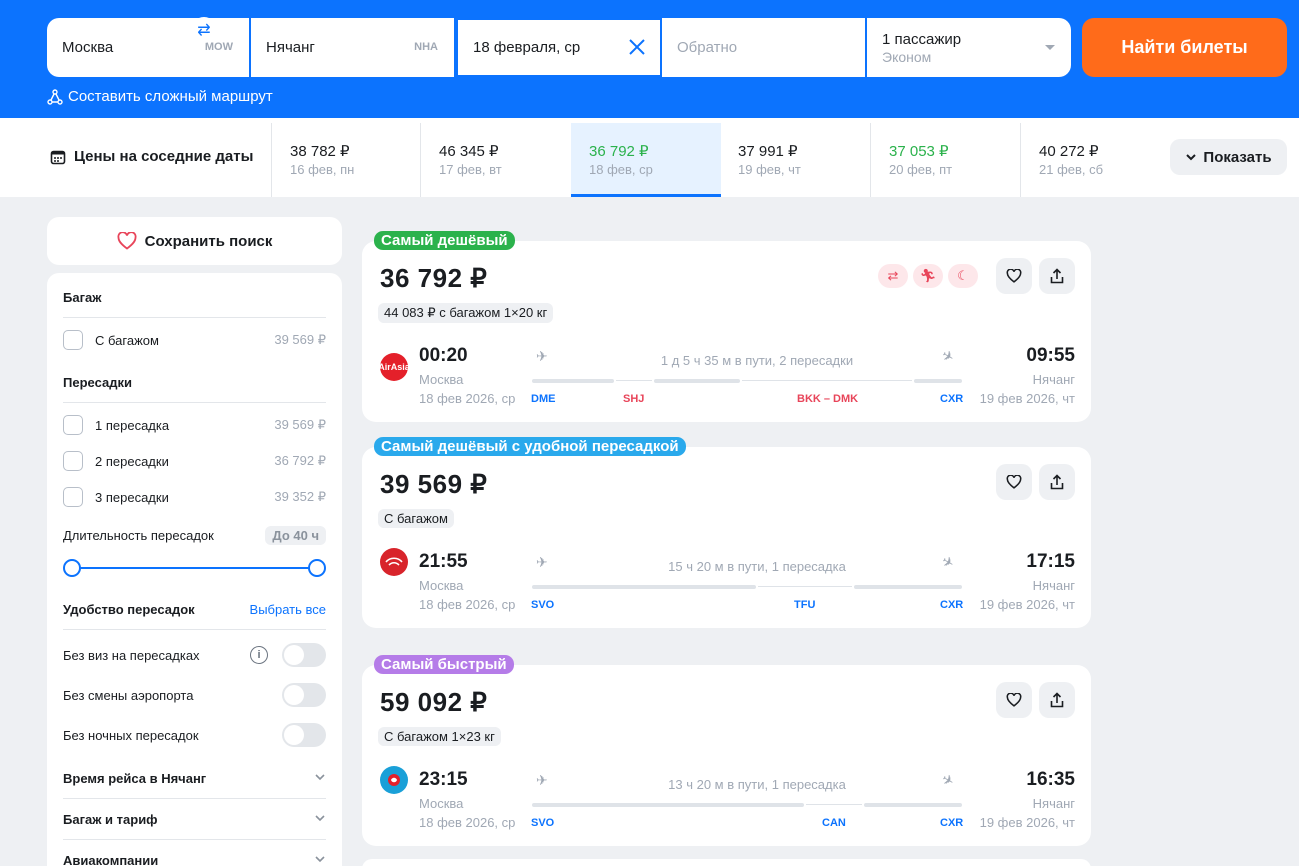 This screenshot has width=1299, height=866. I want to click on save-search-button: Сохранить поиск, so click(194, 241).